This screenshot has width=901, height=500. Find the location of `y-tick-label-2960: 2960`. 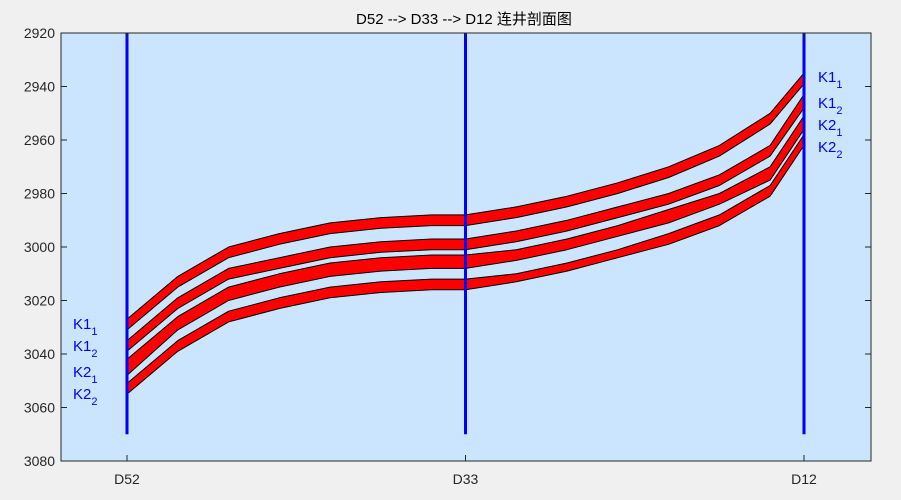

y-tick-label-2960: 2960 is located at coordinates (39, 140).